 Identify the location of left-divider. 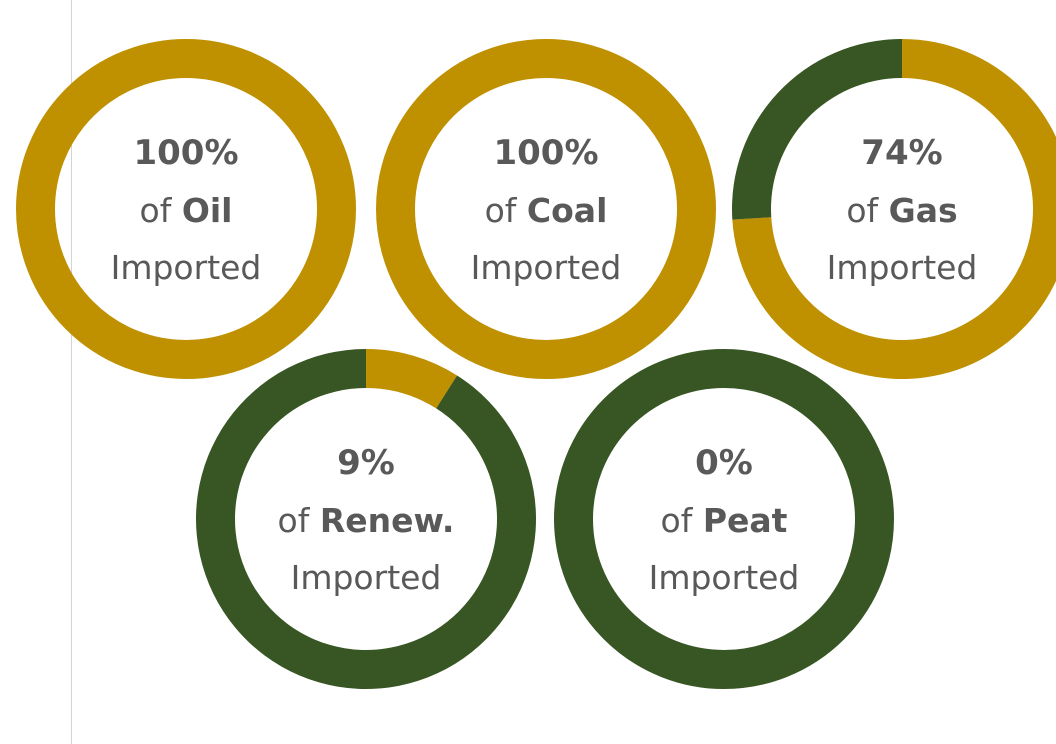
(71, 372).